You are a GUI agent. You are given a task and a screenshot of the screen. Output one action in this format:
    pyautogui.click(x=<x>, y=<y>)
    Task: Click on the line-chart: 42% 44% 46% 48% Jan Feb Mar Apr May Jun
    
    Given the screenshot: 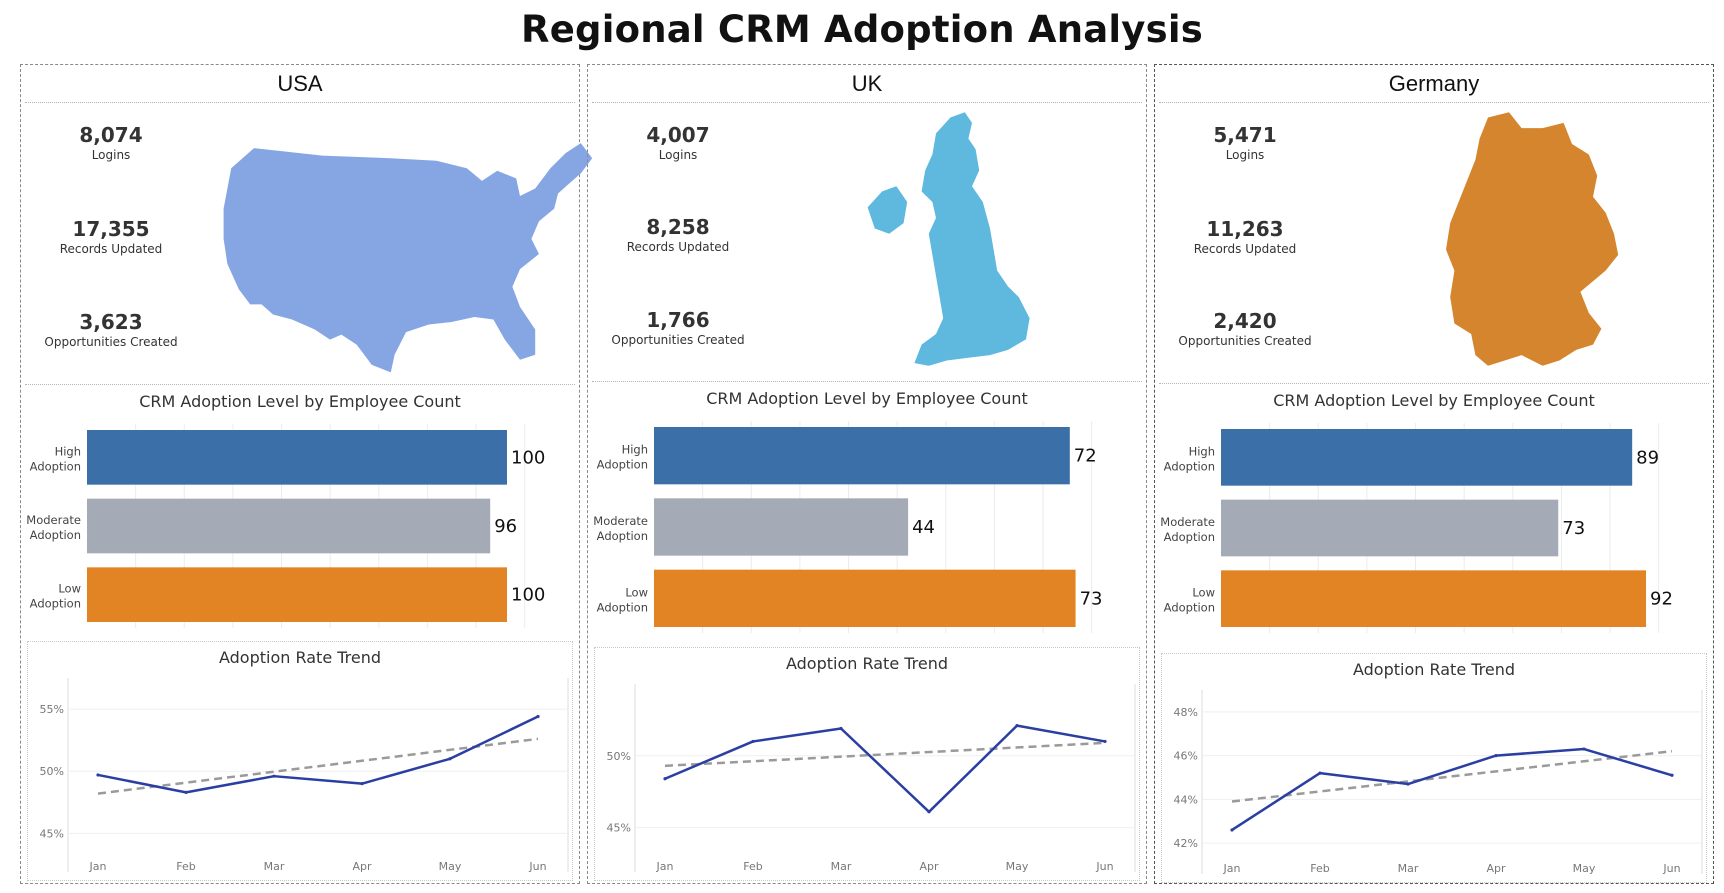 What is the action you would take?
    pyautogui.click(x=1438, y=782)
    